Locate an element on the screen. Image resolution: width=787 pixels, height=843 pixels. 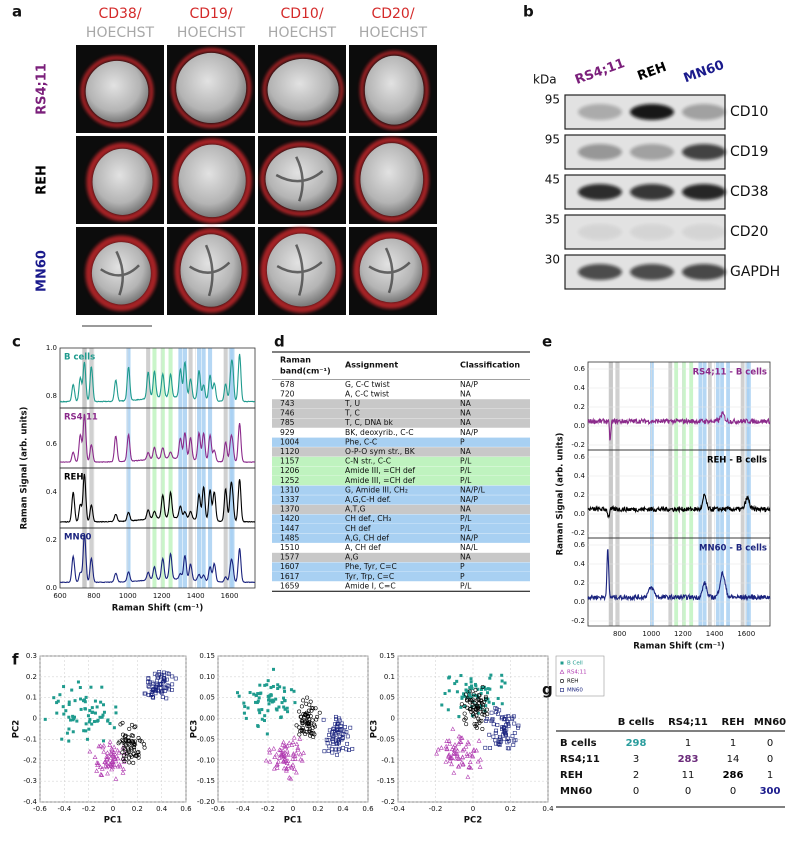
table-cell: 1310 is located at coordinates (289, 489).